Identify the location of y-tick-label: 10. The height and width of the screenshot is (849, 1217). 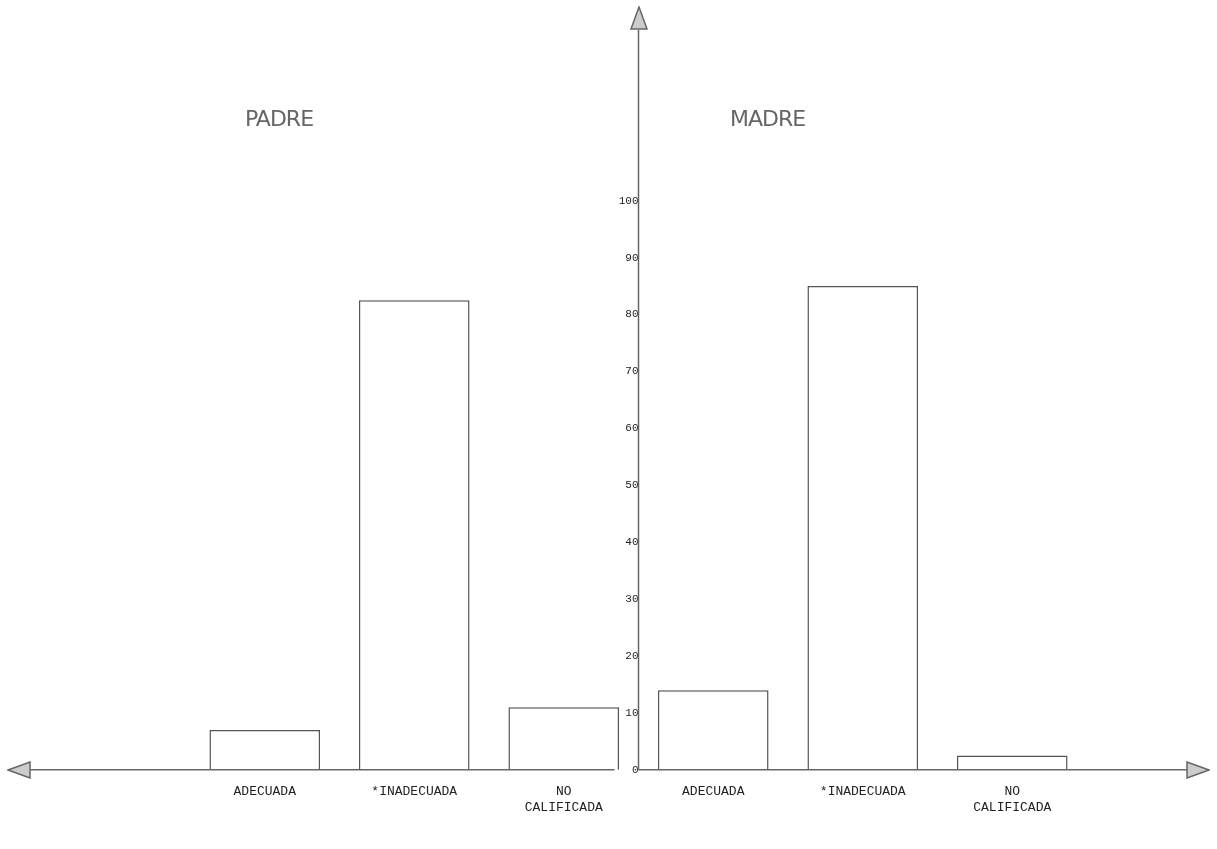
(632, 712).